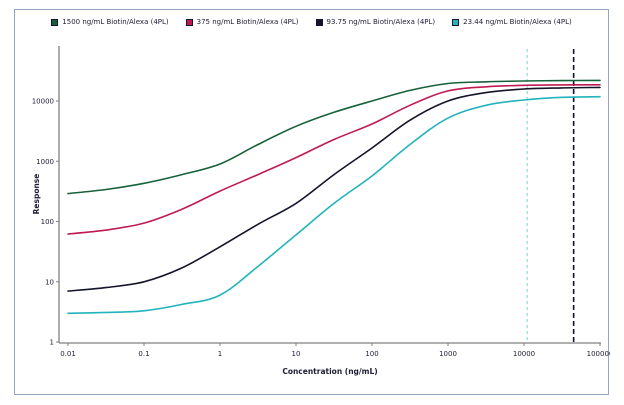  I want to click on y-tick-label: 100, so click(47, 222).